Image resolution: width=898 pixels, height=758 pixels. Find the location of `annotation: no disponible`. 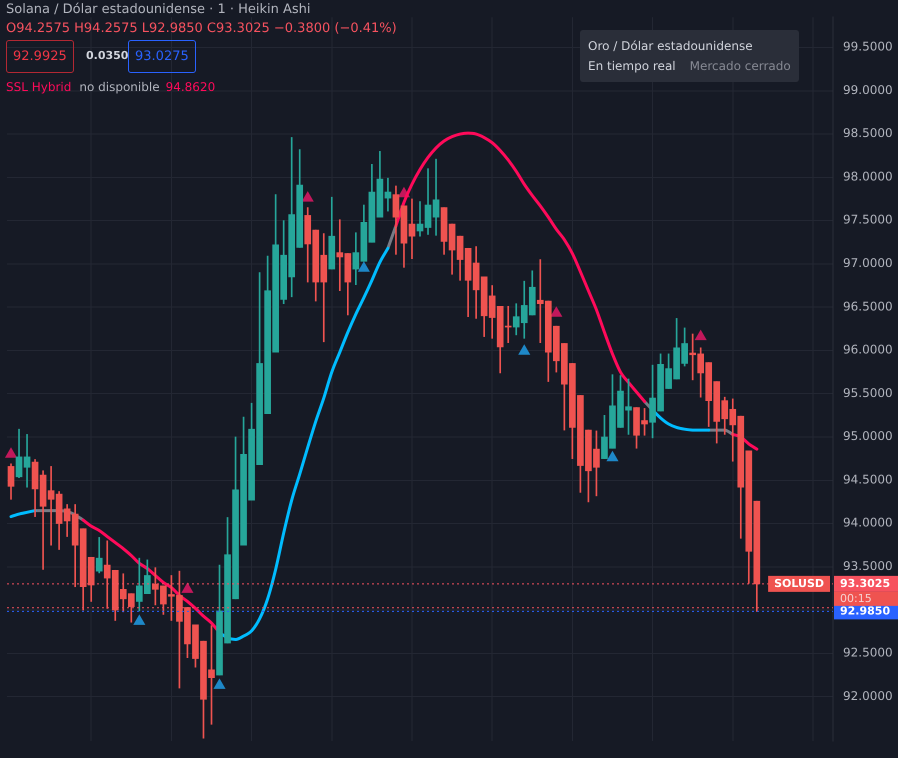

annotation: no disponible is located at coordinates (119, 87).